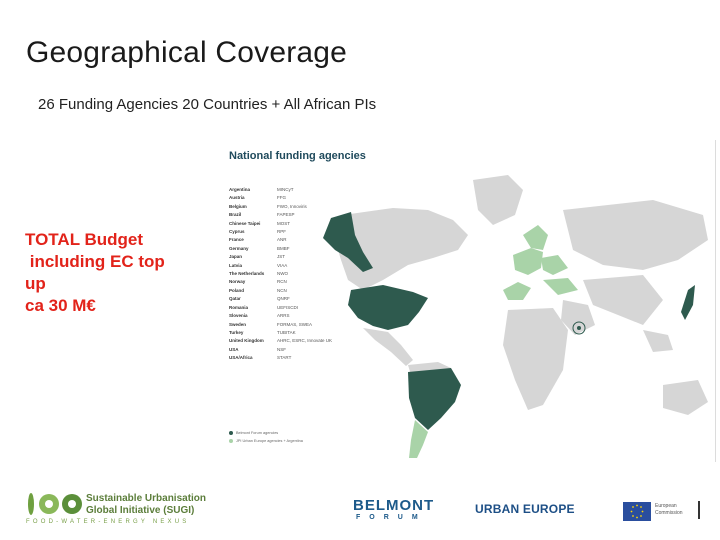 The image size is (720, 540). What do you see at coordinates (283, 248) in the screenshot?
I see `agency-name: BMBF` at bounding box center [283, 248].